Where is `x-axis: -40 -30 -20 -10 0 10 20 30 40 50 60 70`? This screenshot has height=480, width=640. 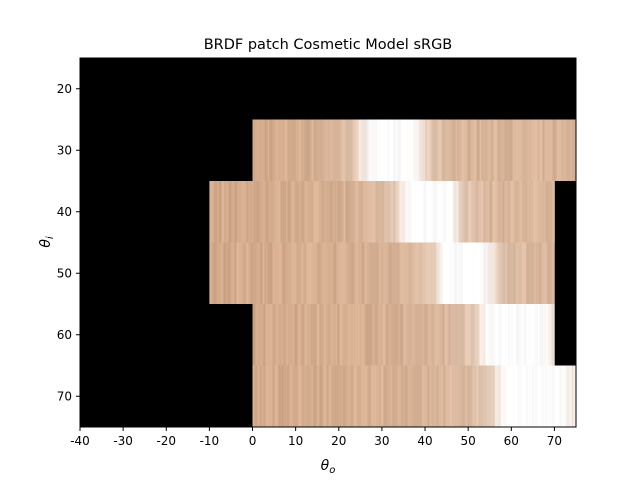
x-axis: -40 -30 -20 -10 0 10 20 30 40 50 60 70 is located at coordinates (316, 437).